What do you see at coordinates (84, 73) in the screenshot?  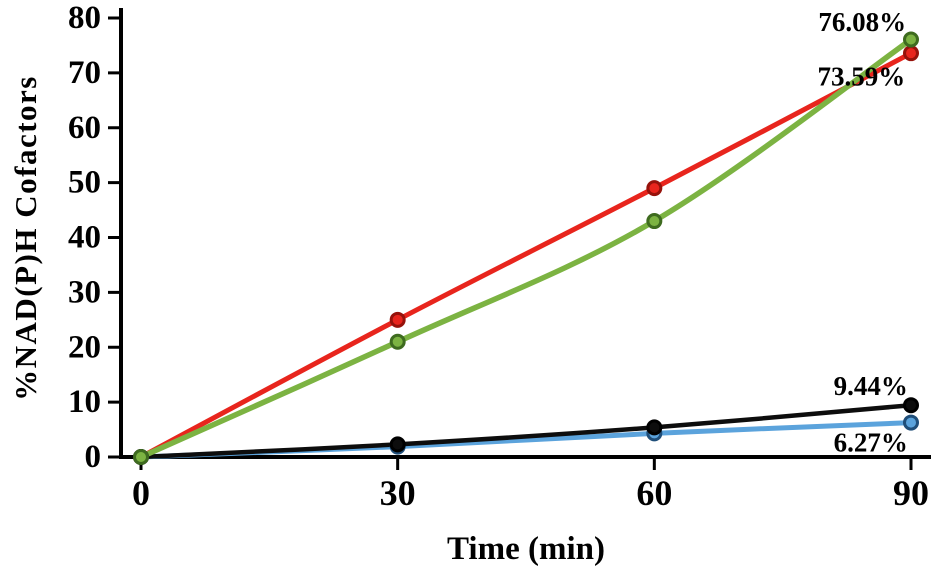 I see `y-axis-tick-label: 70` at bounding box center [84, 73].